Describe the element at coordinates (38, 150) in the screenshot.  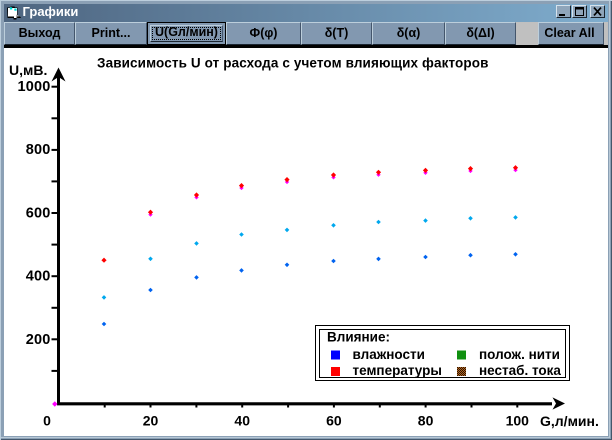
I see `svg-text: 800` at that location.